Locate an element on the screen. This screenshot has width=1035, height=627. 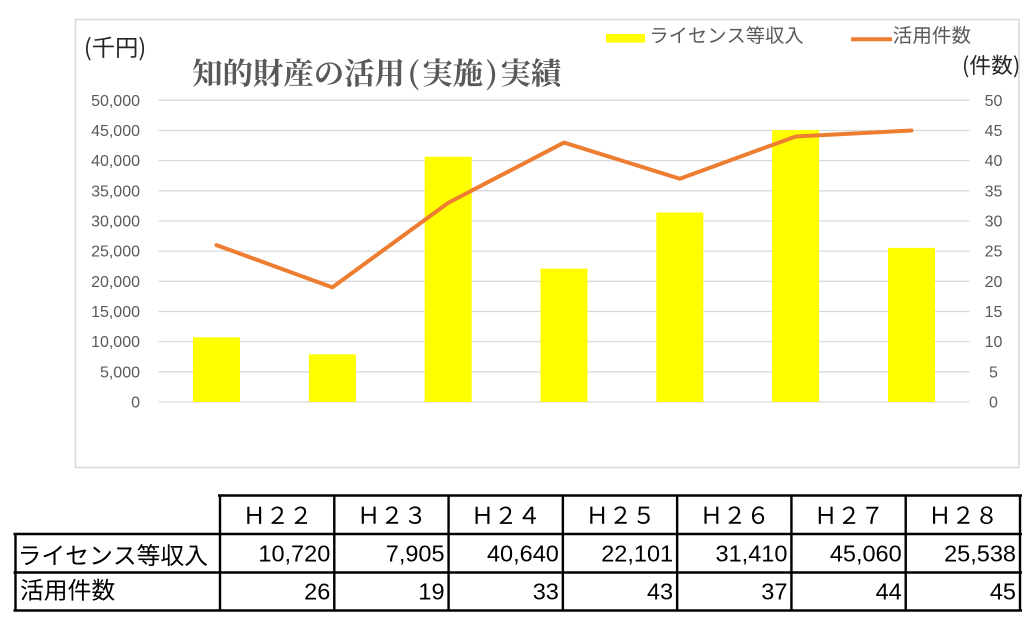
svg-text: 33 is located at coordinates (546, 592).